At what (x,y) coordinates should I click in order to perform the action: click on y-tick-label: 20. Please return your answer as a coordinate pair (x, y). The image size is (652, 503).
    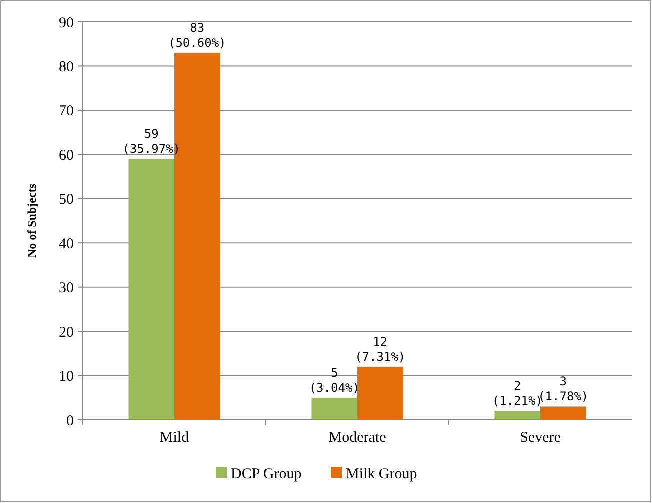
    Looking at the image, I should click on (66, 332).